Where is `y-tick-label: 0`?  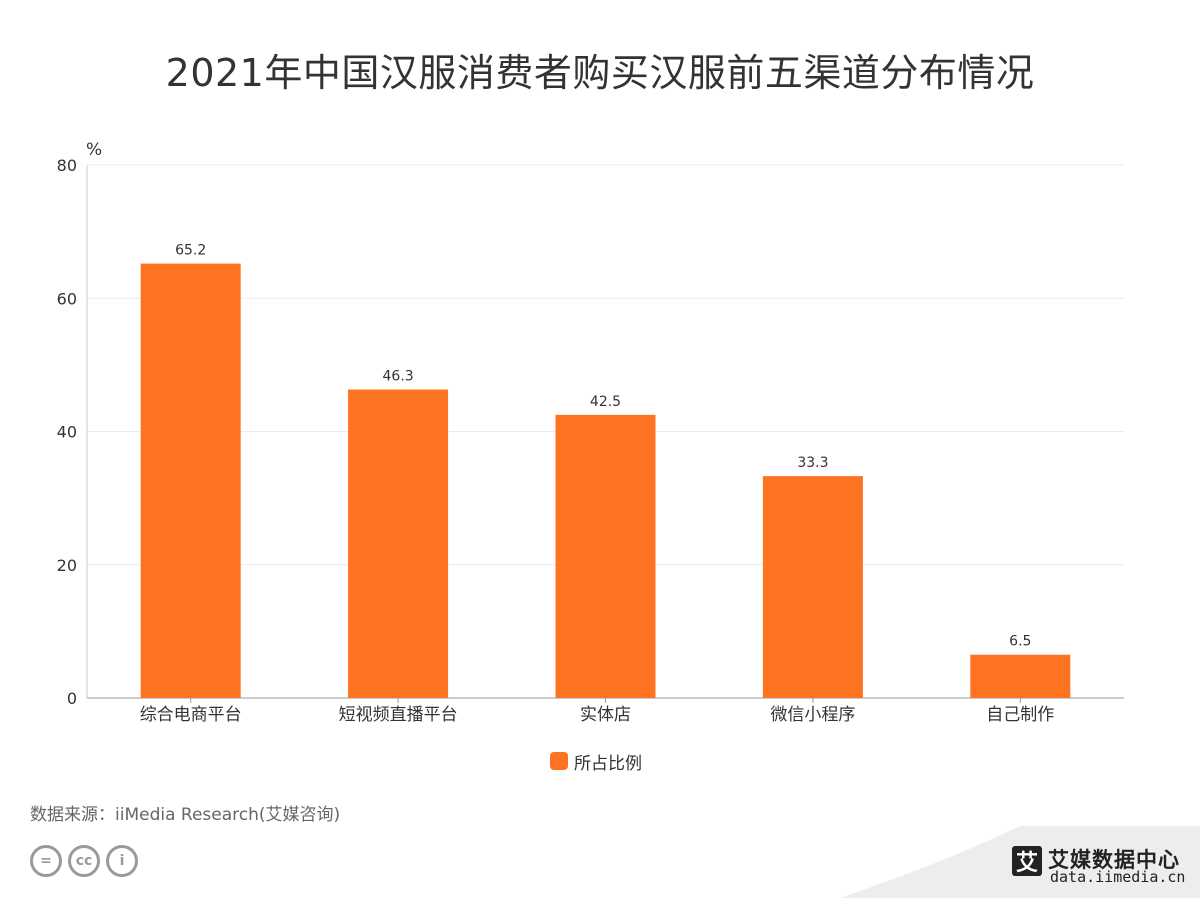 y-tick-label: 0 is located at coordinates (72, 698).